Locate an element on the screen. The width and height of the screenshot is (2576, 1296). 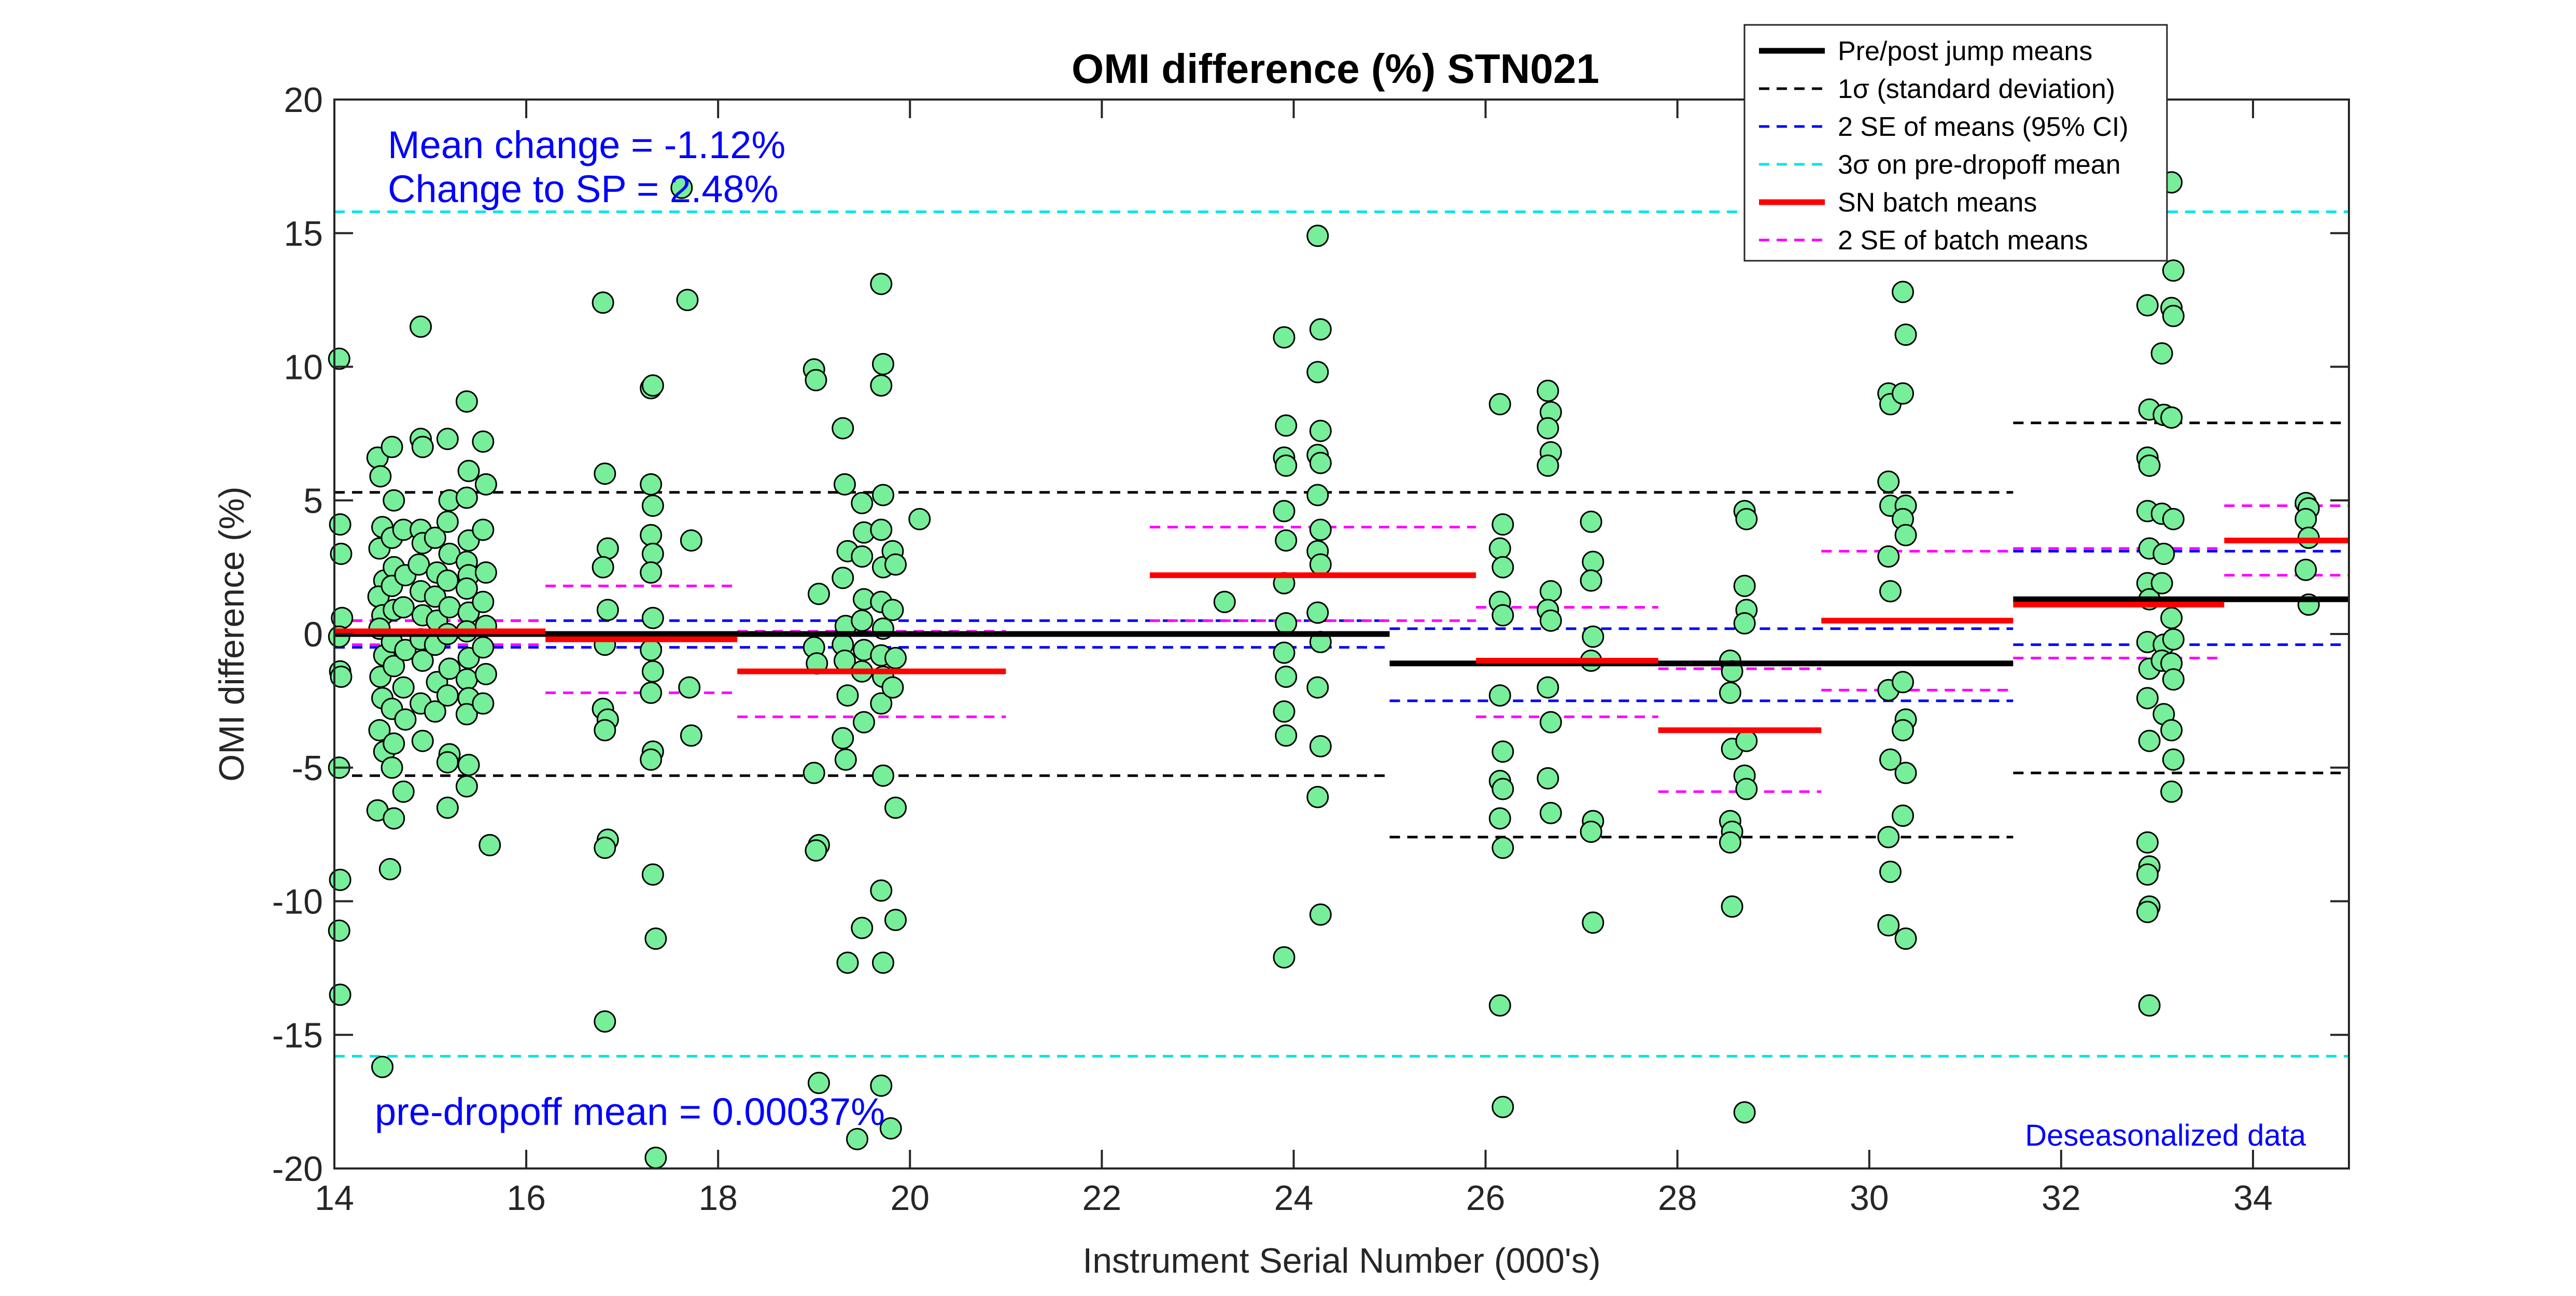
mean-lines is located at coordinates (1341, 636).